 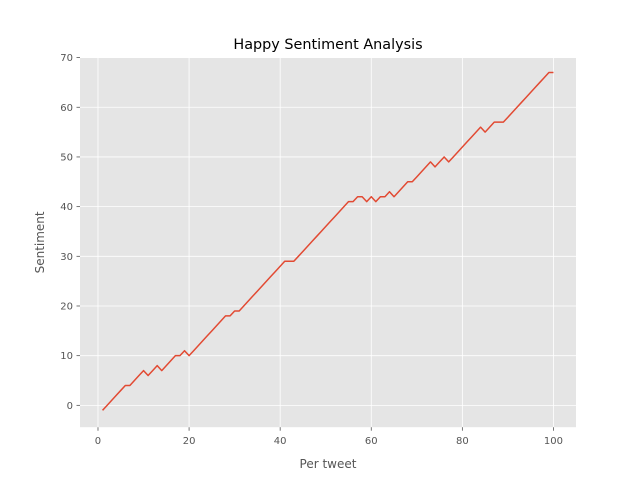 What do you see at coordinates (189, 441) in the screenshot?
I see `x-tick-label: 20` at bounding box center [189, 441].